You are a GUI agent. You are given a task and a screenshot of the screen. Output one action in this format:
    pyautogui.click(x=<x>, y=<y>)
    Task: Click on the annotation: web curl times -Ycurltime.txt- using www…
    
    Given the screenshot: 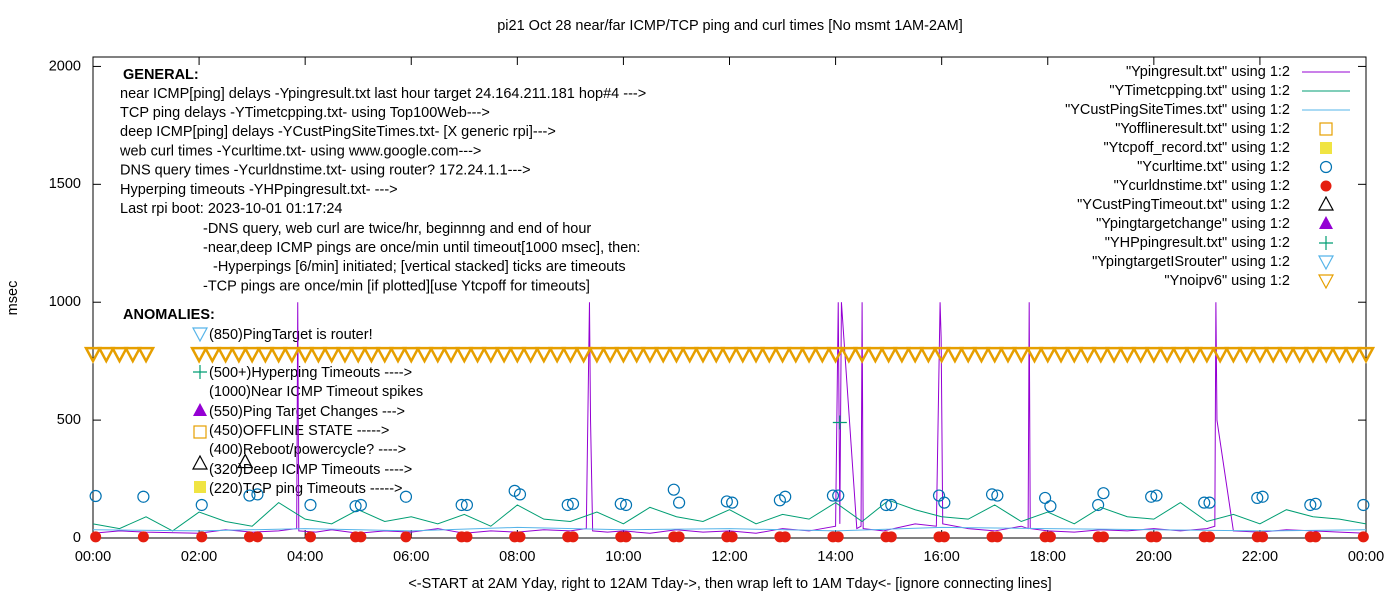 What is the action you would take?
    pyautogui.click(x=300, y=151)
    